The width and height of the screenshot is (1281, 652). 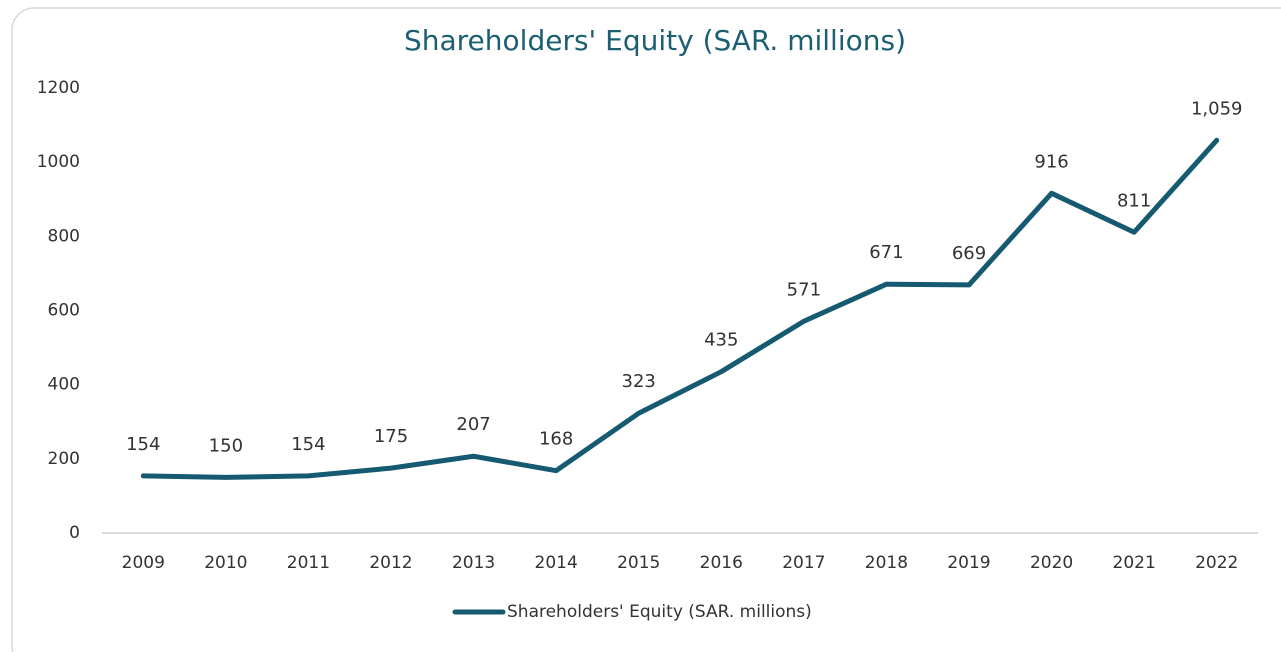 I want to click on x-tick-label: 2018, so click(x=886, y=563).